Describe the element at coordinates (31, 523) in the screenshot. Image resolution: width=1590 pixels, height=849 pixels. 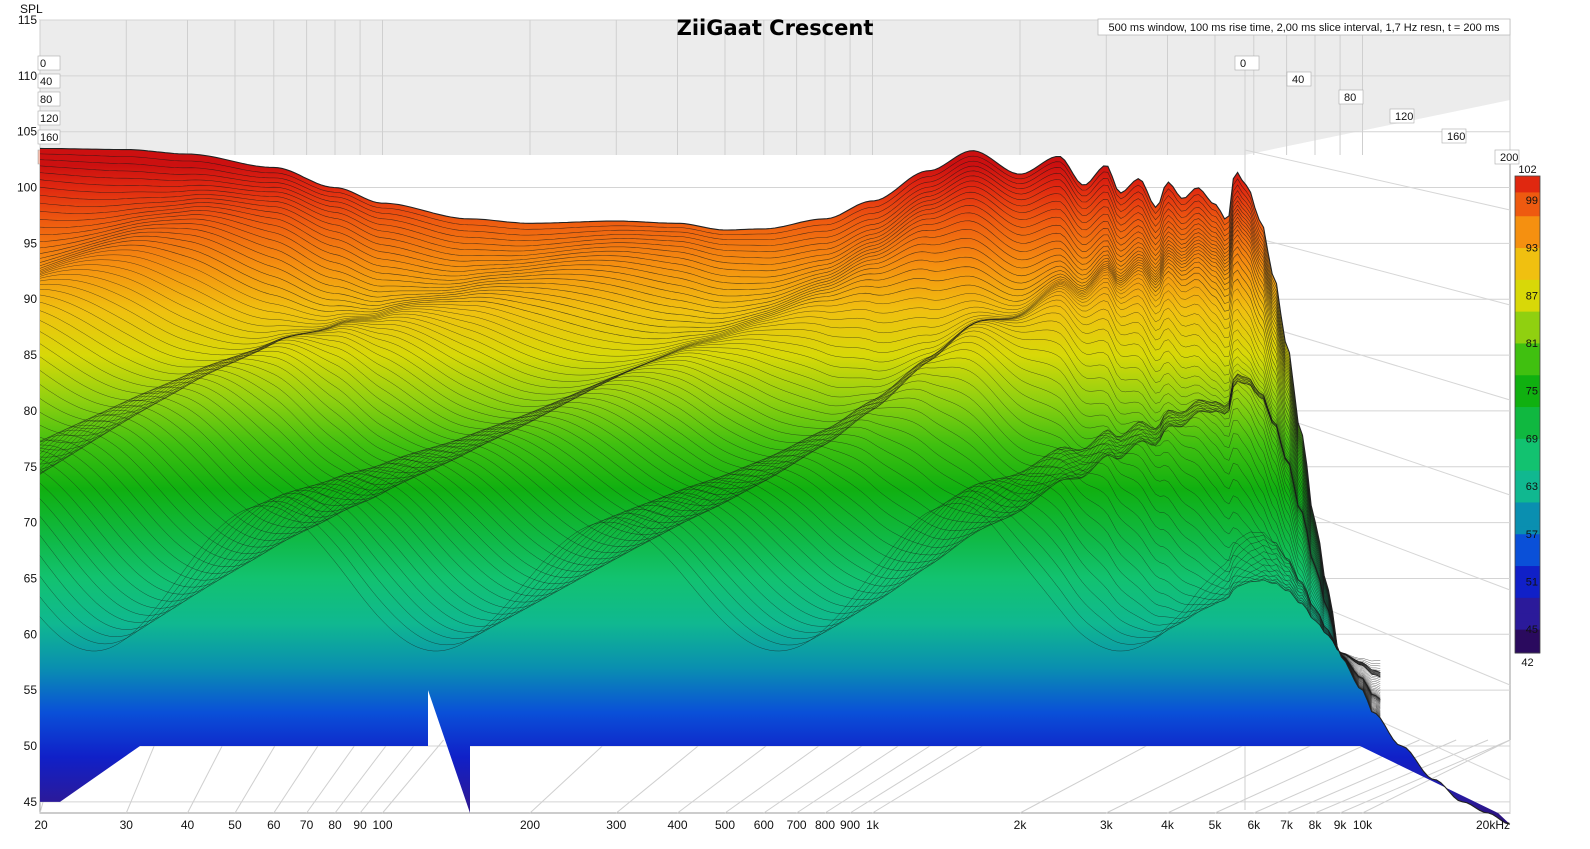
I see `y-tick-label: 70` at that location.